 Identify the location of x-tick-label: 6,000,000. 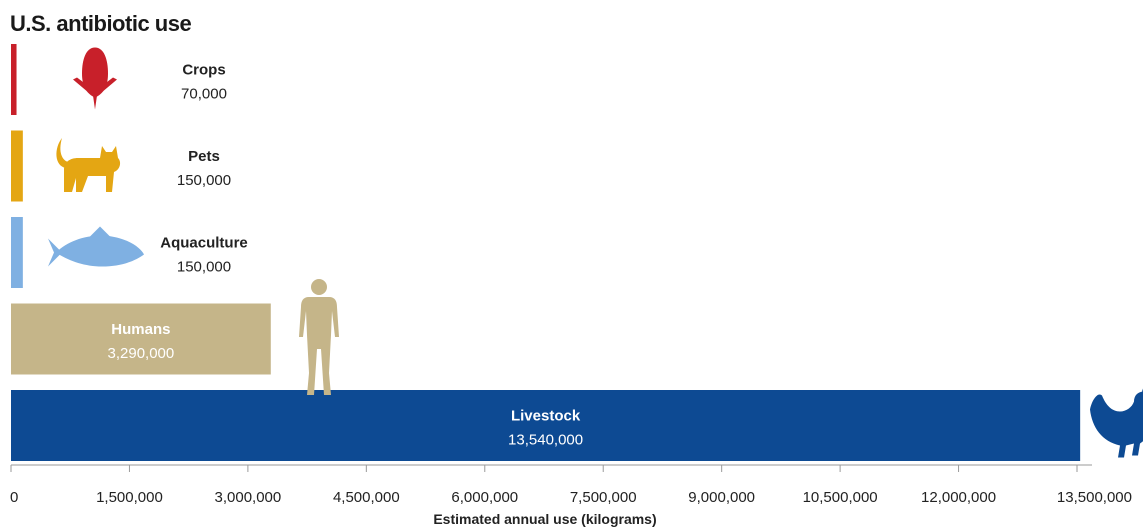
(484, 497).